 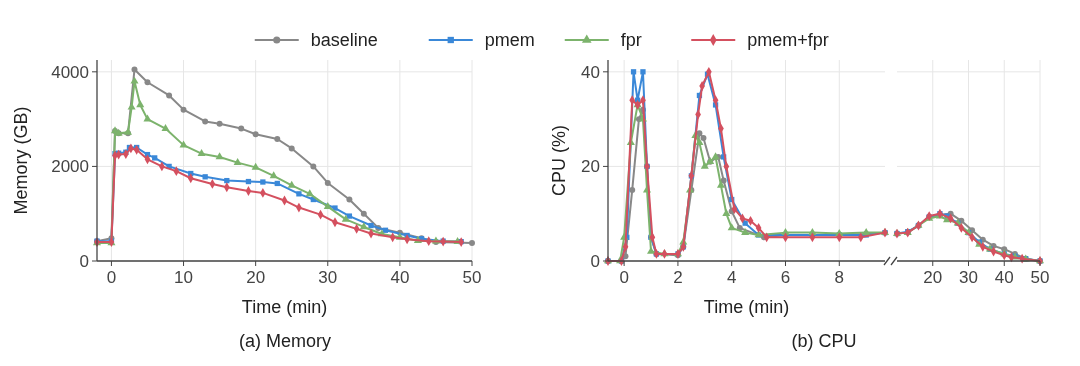 What do you see at coordinates (839, 277) in the screenshot?
I see `x-tick-label: 8` at bounding box center [839, 277].